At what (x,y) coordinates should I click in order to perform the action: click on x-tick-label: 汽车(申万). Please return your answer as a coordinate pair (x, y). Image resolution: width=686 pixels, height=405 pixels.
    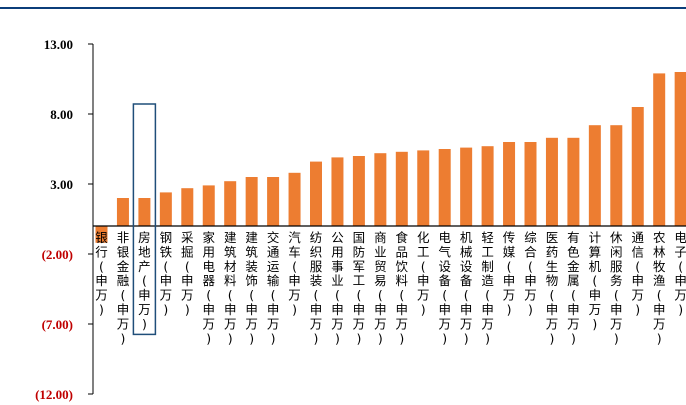
    Looking at the image, I should click on (294, 273).